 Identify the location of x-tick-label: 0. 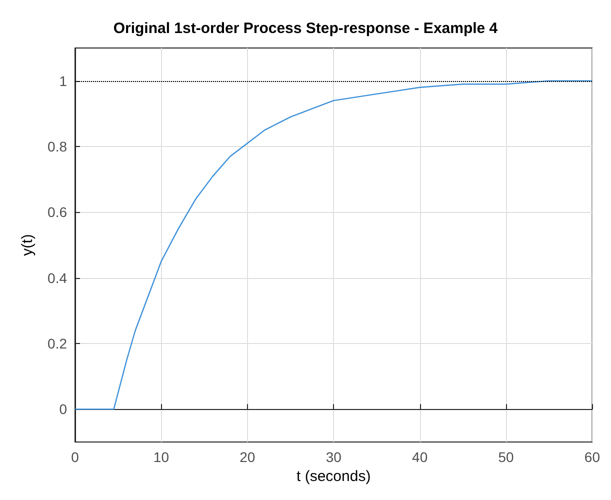
(75, 457).